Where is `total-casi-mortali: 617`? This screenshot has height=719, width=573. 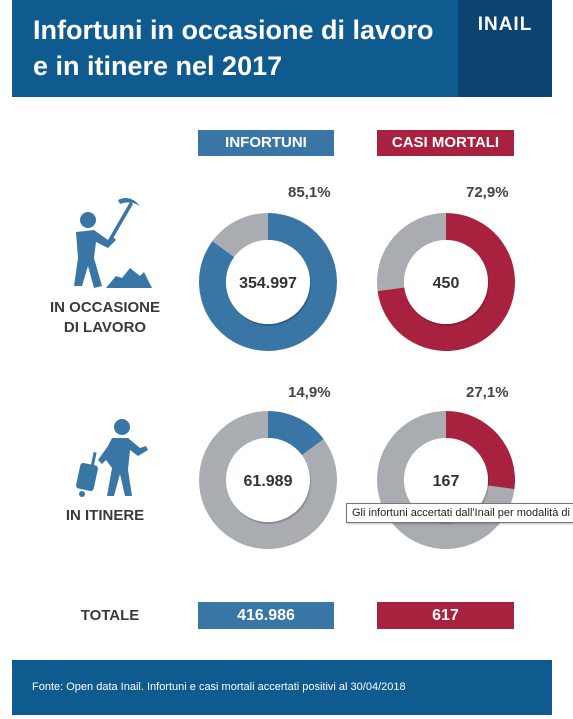 total-casi-mortali: 617 is located at coordinates (445, 615).